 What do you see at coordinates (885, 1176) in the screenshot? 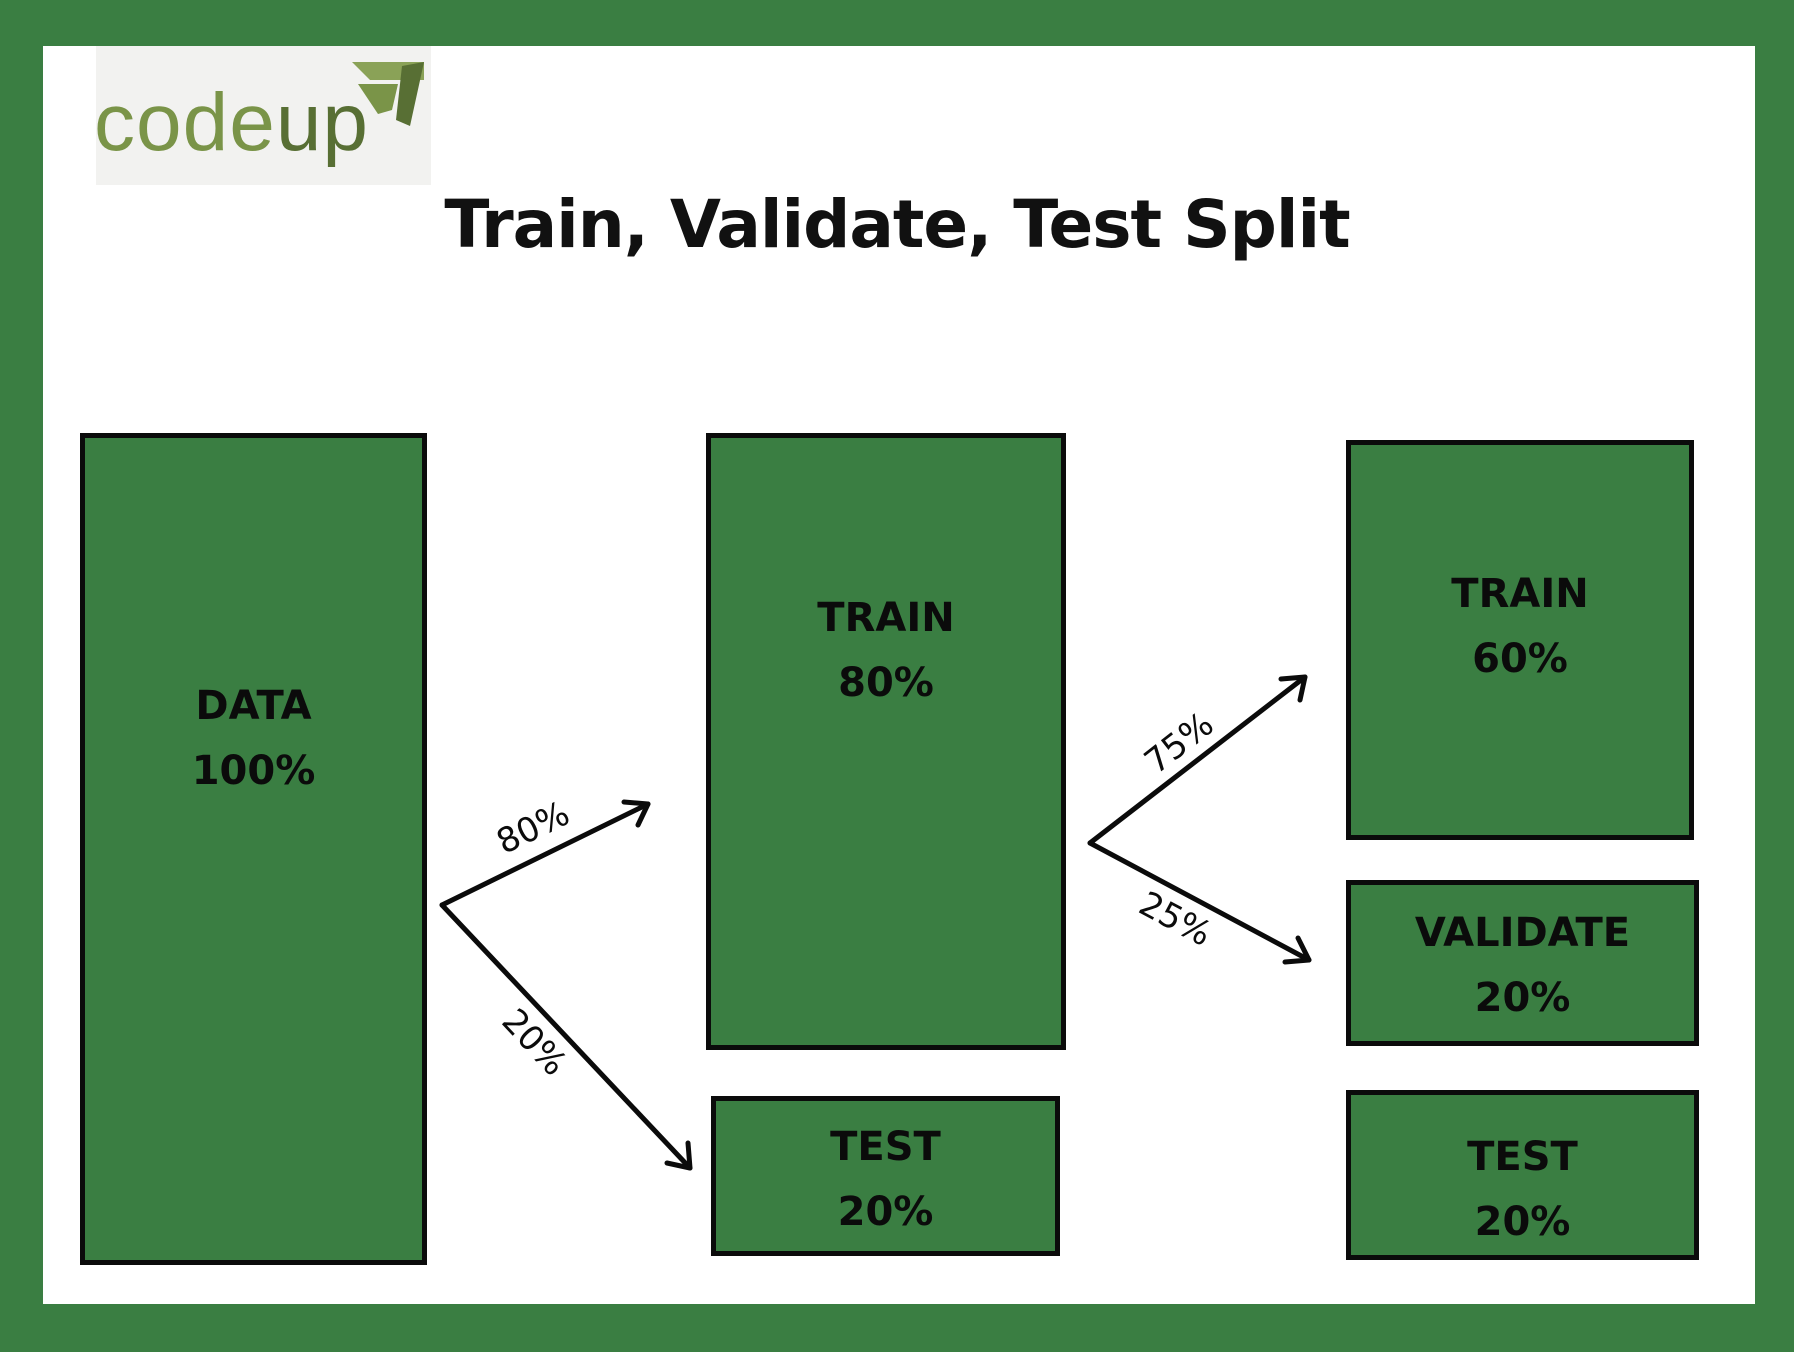
I see `test-20-box: TEST 20%` at bounding box center [885, 1176].